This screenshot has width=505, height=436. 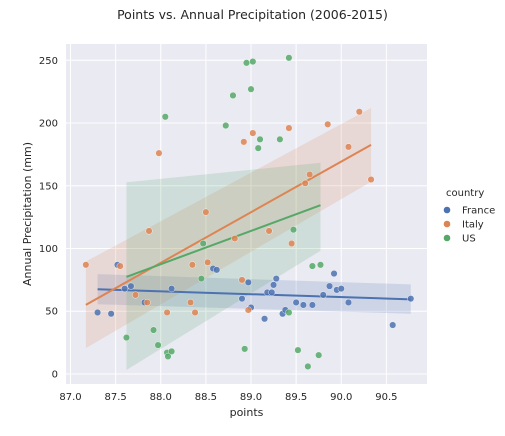 I want to click on x-axis-label: points, so click(x=247, y=412).